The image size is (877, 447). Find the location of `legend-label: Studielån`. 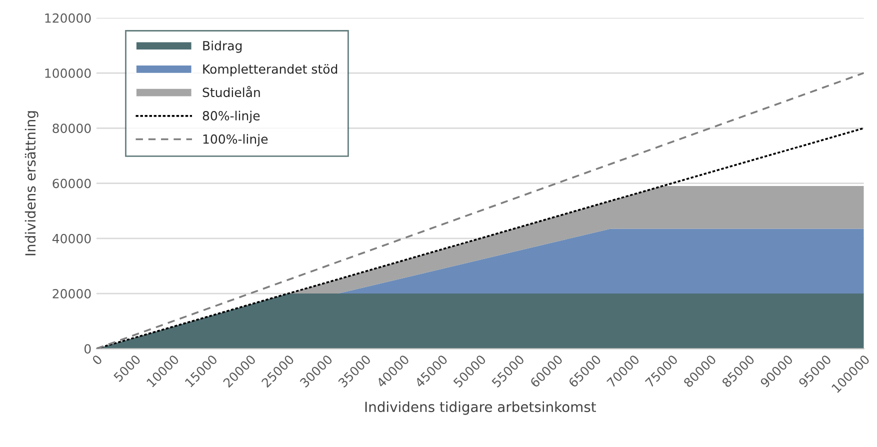

legend-label: Studielån is located at coordinates (231, 92).